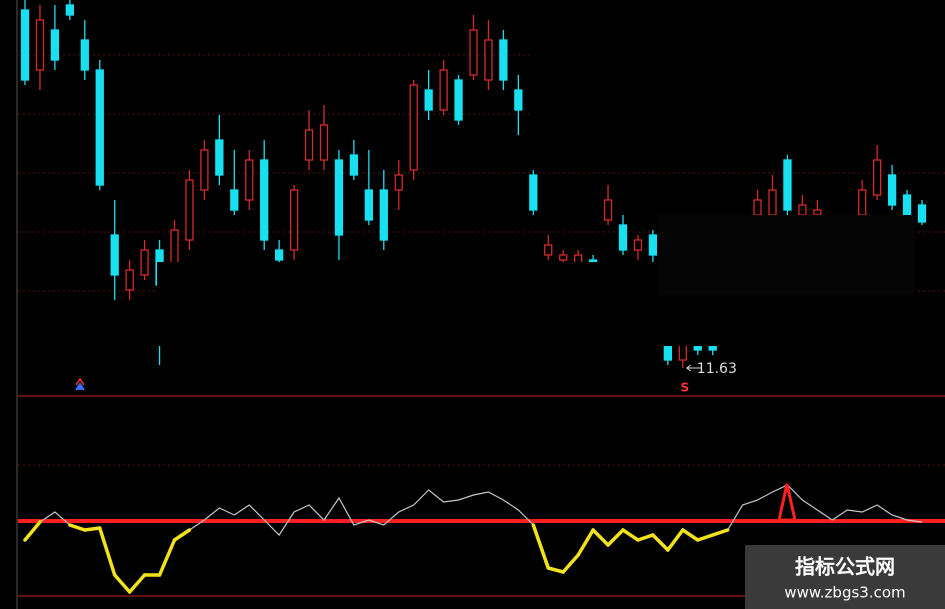  I want to click on watermark-url: www.zbgs3.com, so click(844, 593).